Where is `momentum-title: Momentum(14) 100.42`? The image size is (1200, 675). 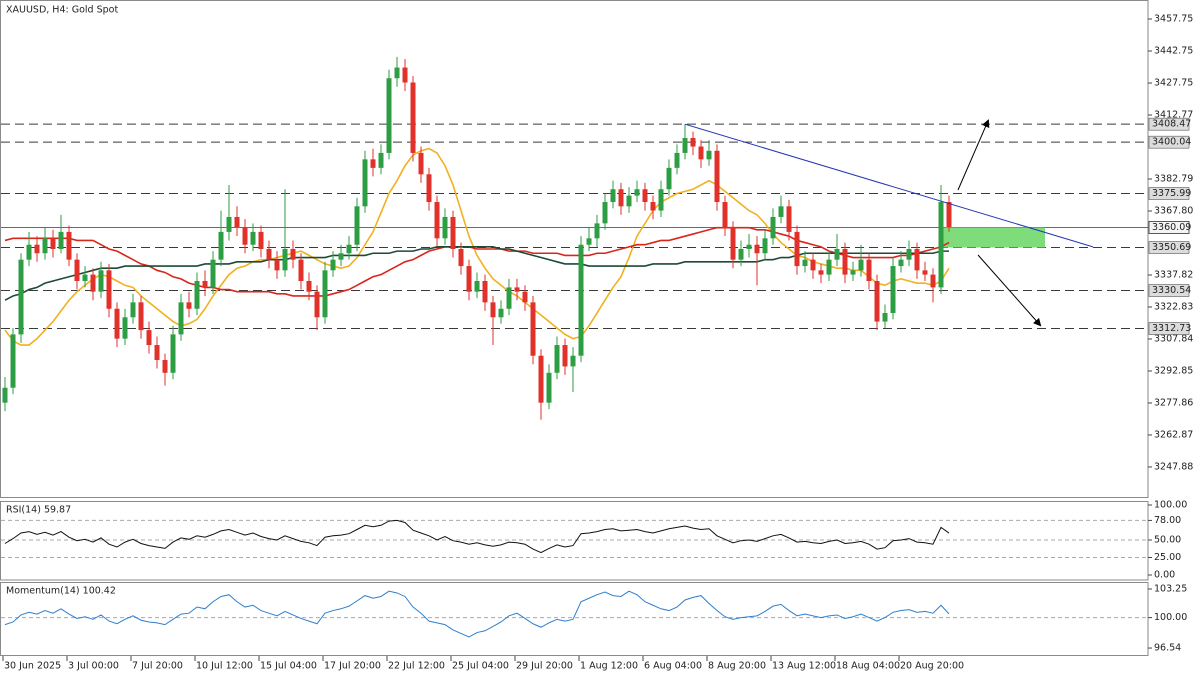
momentum-title: Momentum(14) 100.42 is located at coordinates (61, 591).